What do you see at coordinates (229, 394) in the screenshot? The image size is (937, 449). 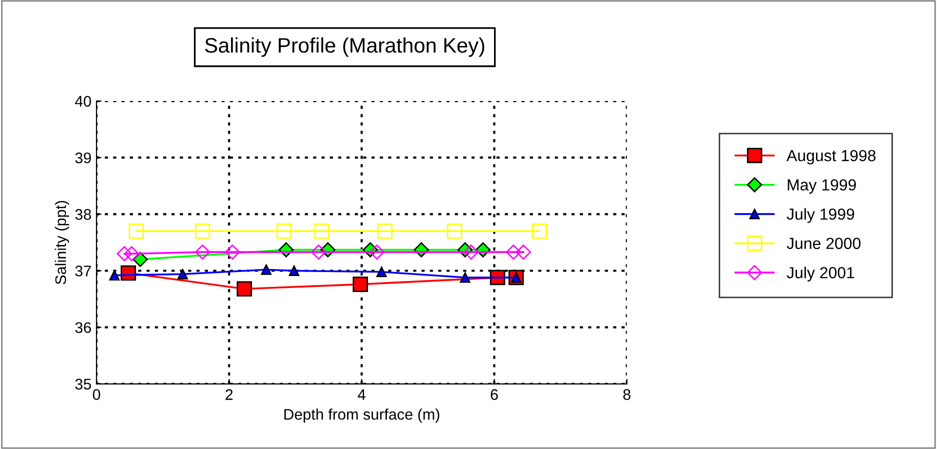 I see `x-tick-label: 2` at bounding box center [229, 394].